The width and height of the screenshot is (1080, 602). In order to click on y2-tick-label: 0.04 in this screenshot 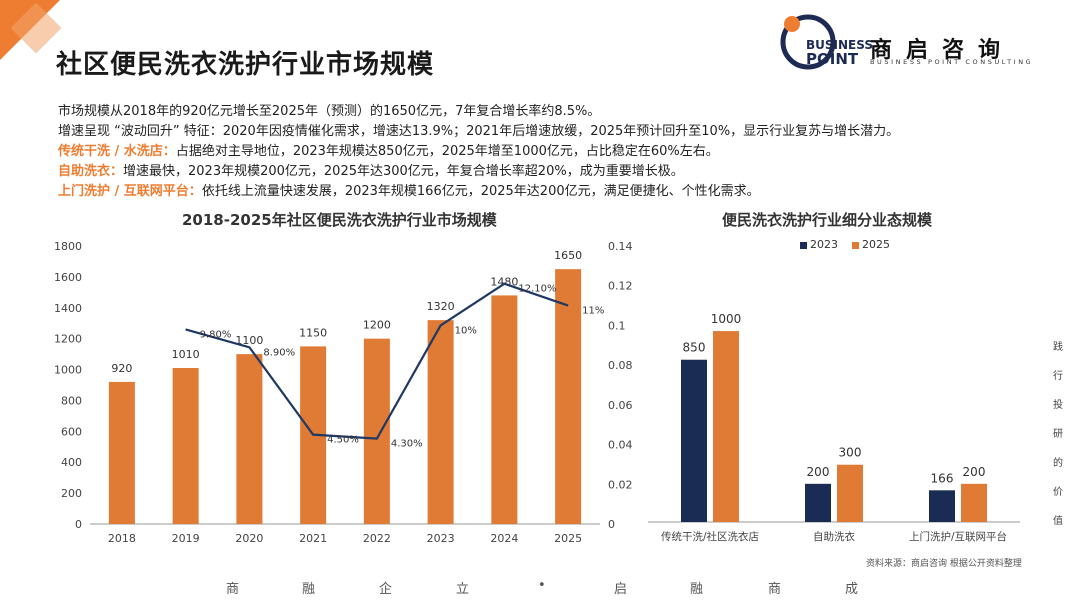, I will do `click(620, 445)`.